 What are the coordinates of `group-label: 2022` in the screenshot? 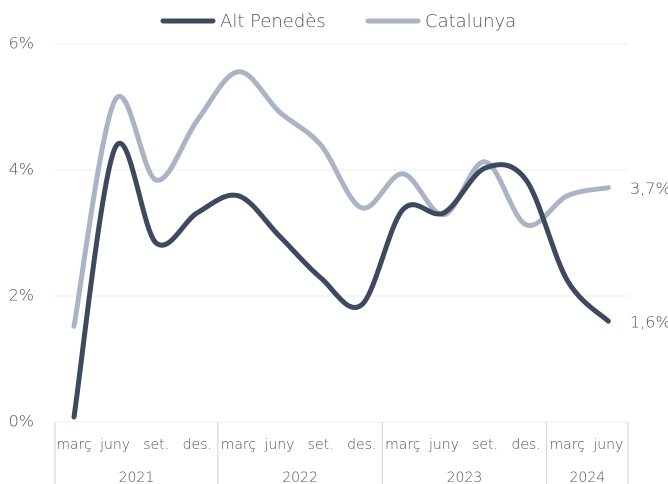 It's located at (300, 477).